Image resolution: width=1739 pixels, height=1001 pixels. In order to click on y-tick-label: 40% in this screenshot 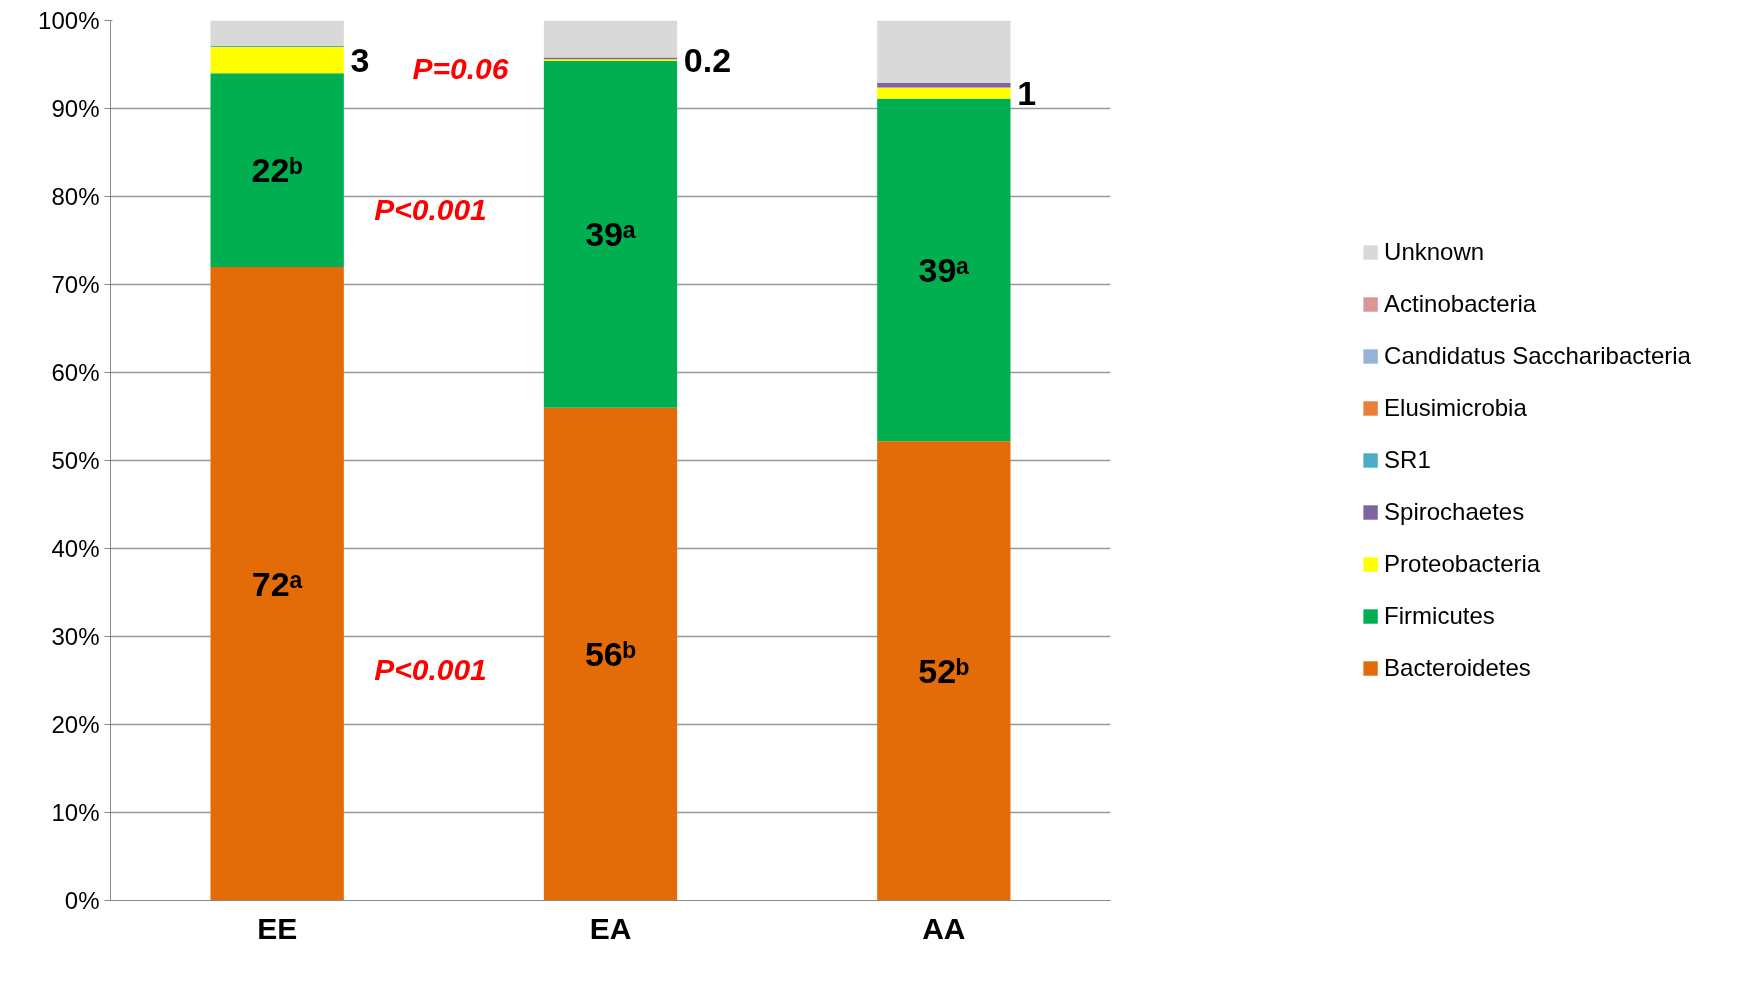, I will do `click(75, 548)`.